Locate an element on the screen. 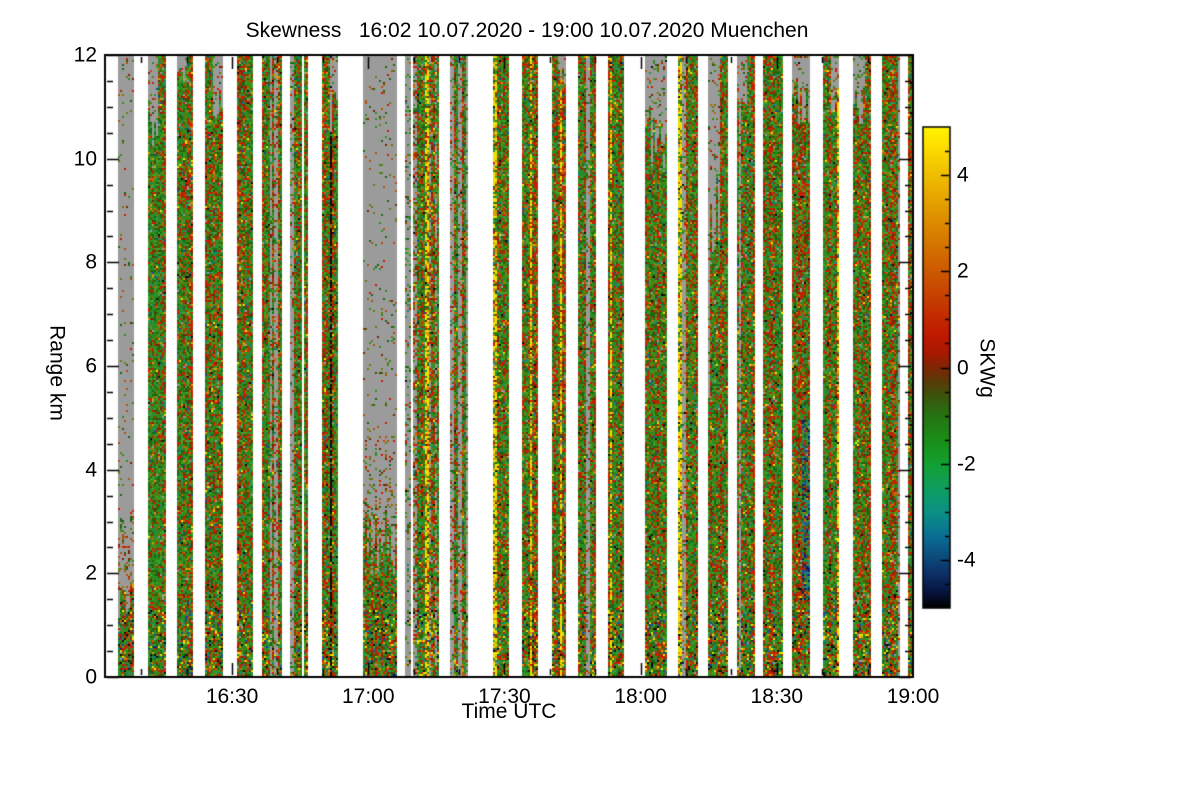 The width and height of the screenshot is (1200, 800). y-tick-label: 4 is located at coordinates (91, 470).